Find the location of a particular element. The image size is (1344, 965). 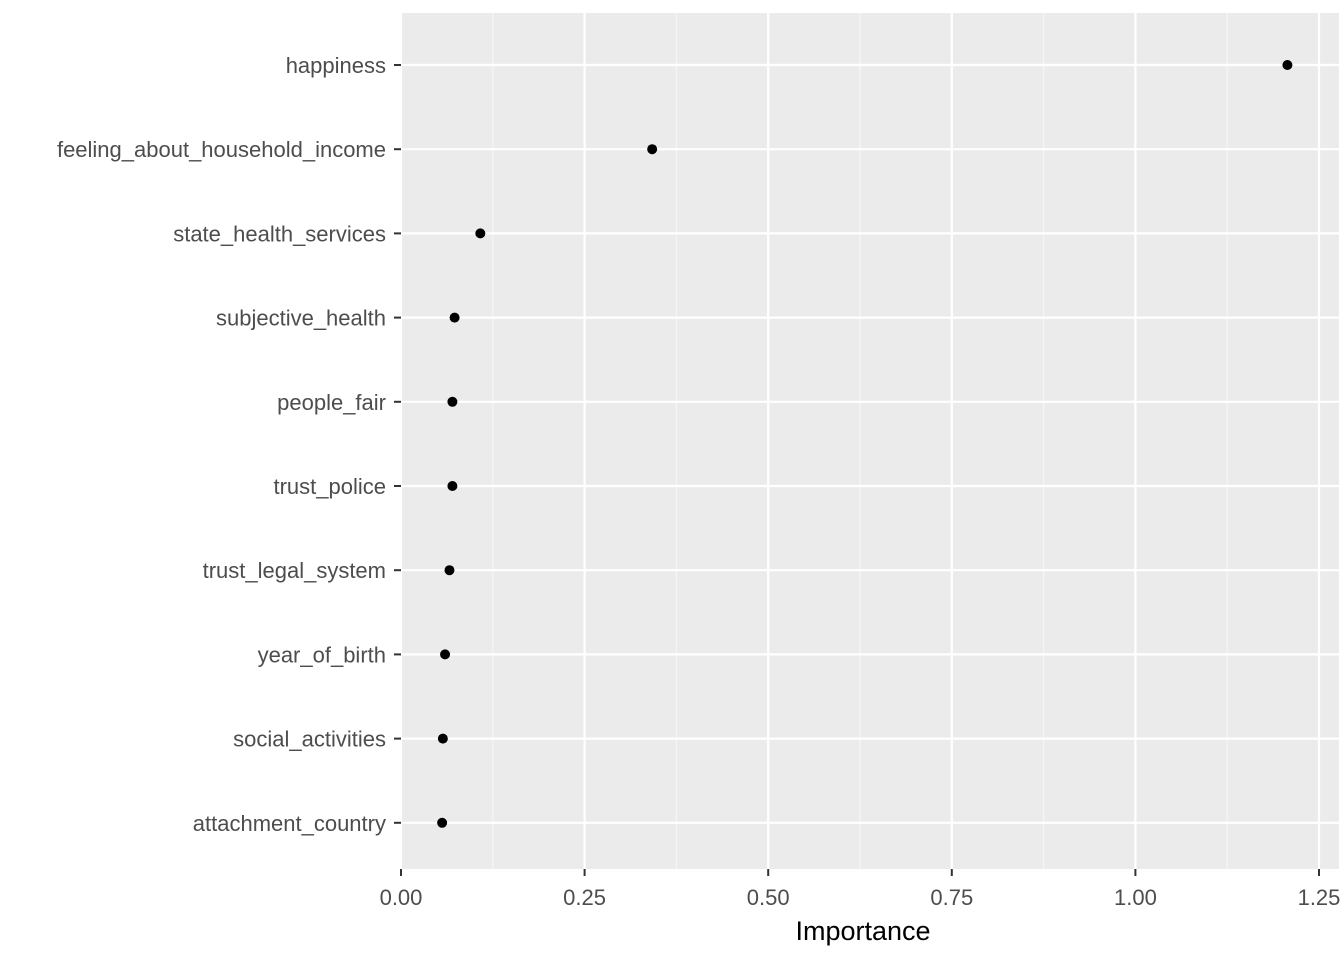

x-axis-title: Importance is located at coordinates (862, 931).